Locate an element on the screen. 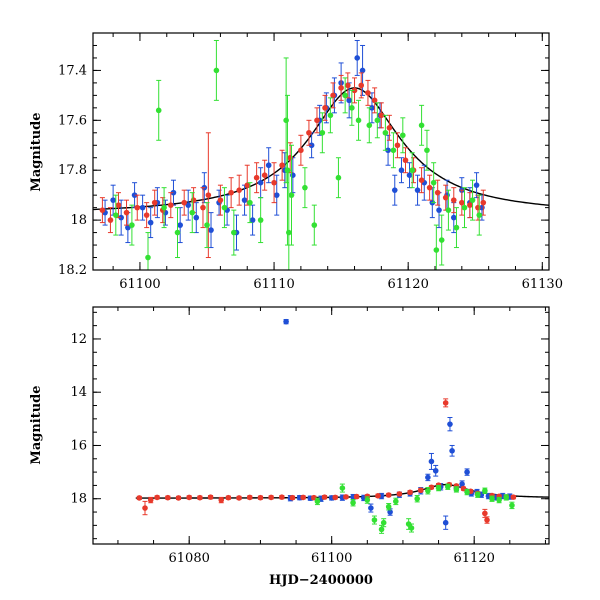  bottom-y-tick-label: 12 is located at coordinates (78, 339).